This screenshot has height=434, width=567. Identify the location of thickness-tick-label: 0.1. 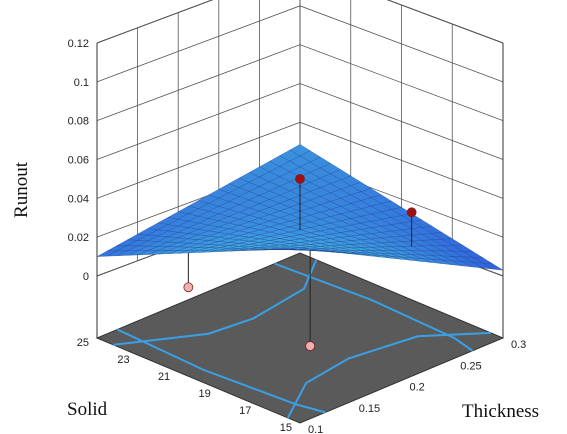
(315, 429).